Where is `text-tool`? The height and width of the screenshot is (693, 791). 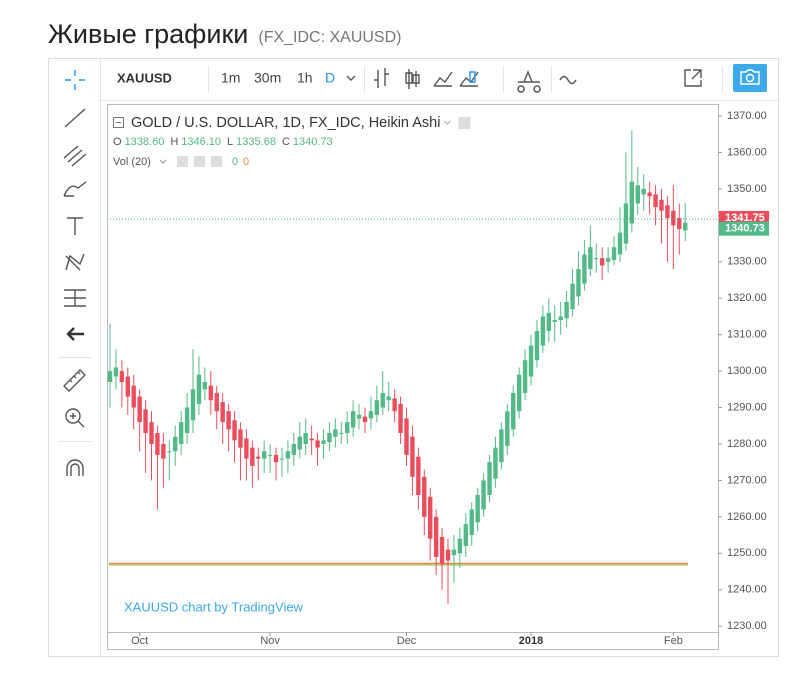 text-tool is located at coordinates (75, 226).